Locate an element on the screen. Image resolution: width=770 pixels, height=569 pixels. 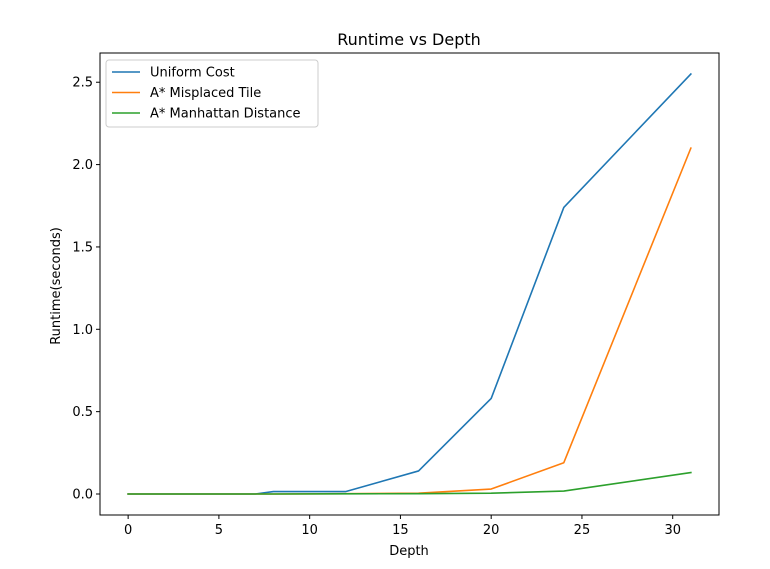
x-tick-label: 25 is located at coordinates (582, 530).